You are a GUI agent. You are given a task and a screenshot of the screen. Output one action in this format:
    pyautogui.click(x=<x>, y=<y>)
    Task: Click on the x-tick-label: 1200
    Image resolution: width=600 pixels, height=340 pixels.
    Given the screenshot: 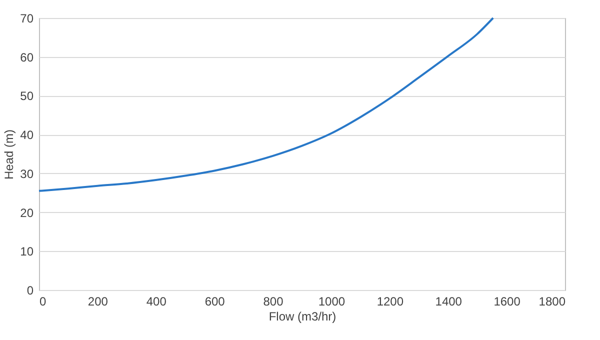 What is the action you would take?
    pyautogui.click(x=390, y=301)
    